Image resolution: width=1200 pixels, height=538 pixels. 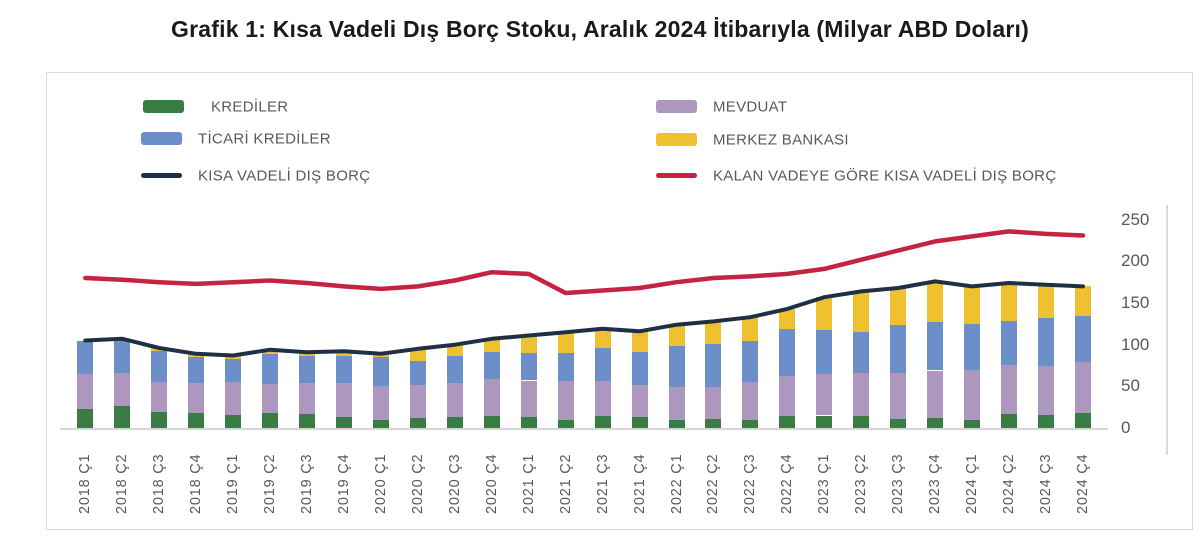 What do you see at coordinates (885, 176) in the screenshot?
I see `legend-label-kalan-vadeye-gore: KALAN VADEYE GÖRE KISA VADELİ DIŞ BORÇ` at bounding box center [885, 176].